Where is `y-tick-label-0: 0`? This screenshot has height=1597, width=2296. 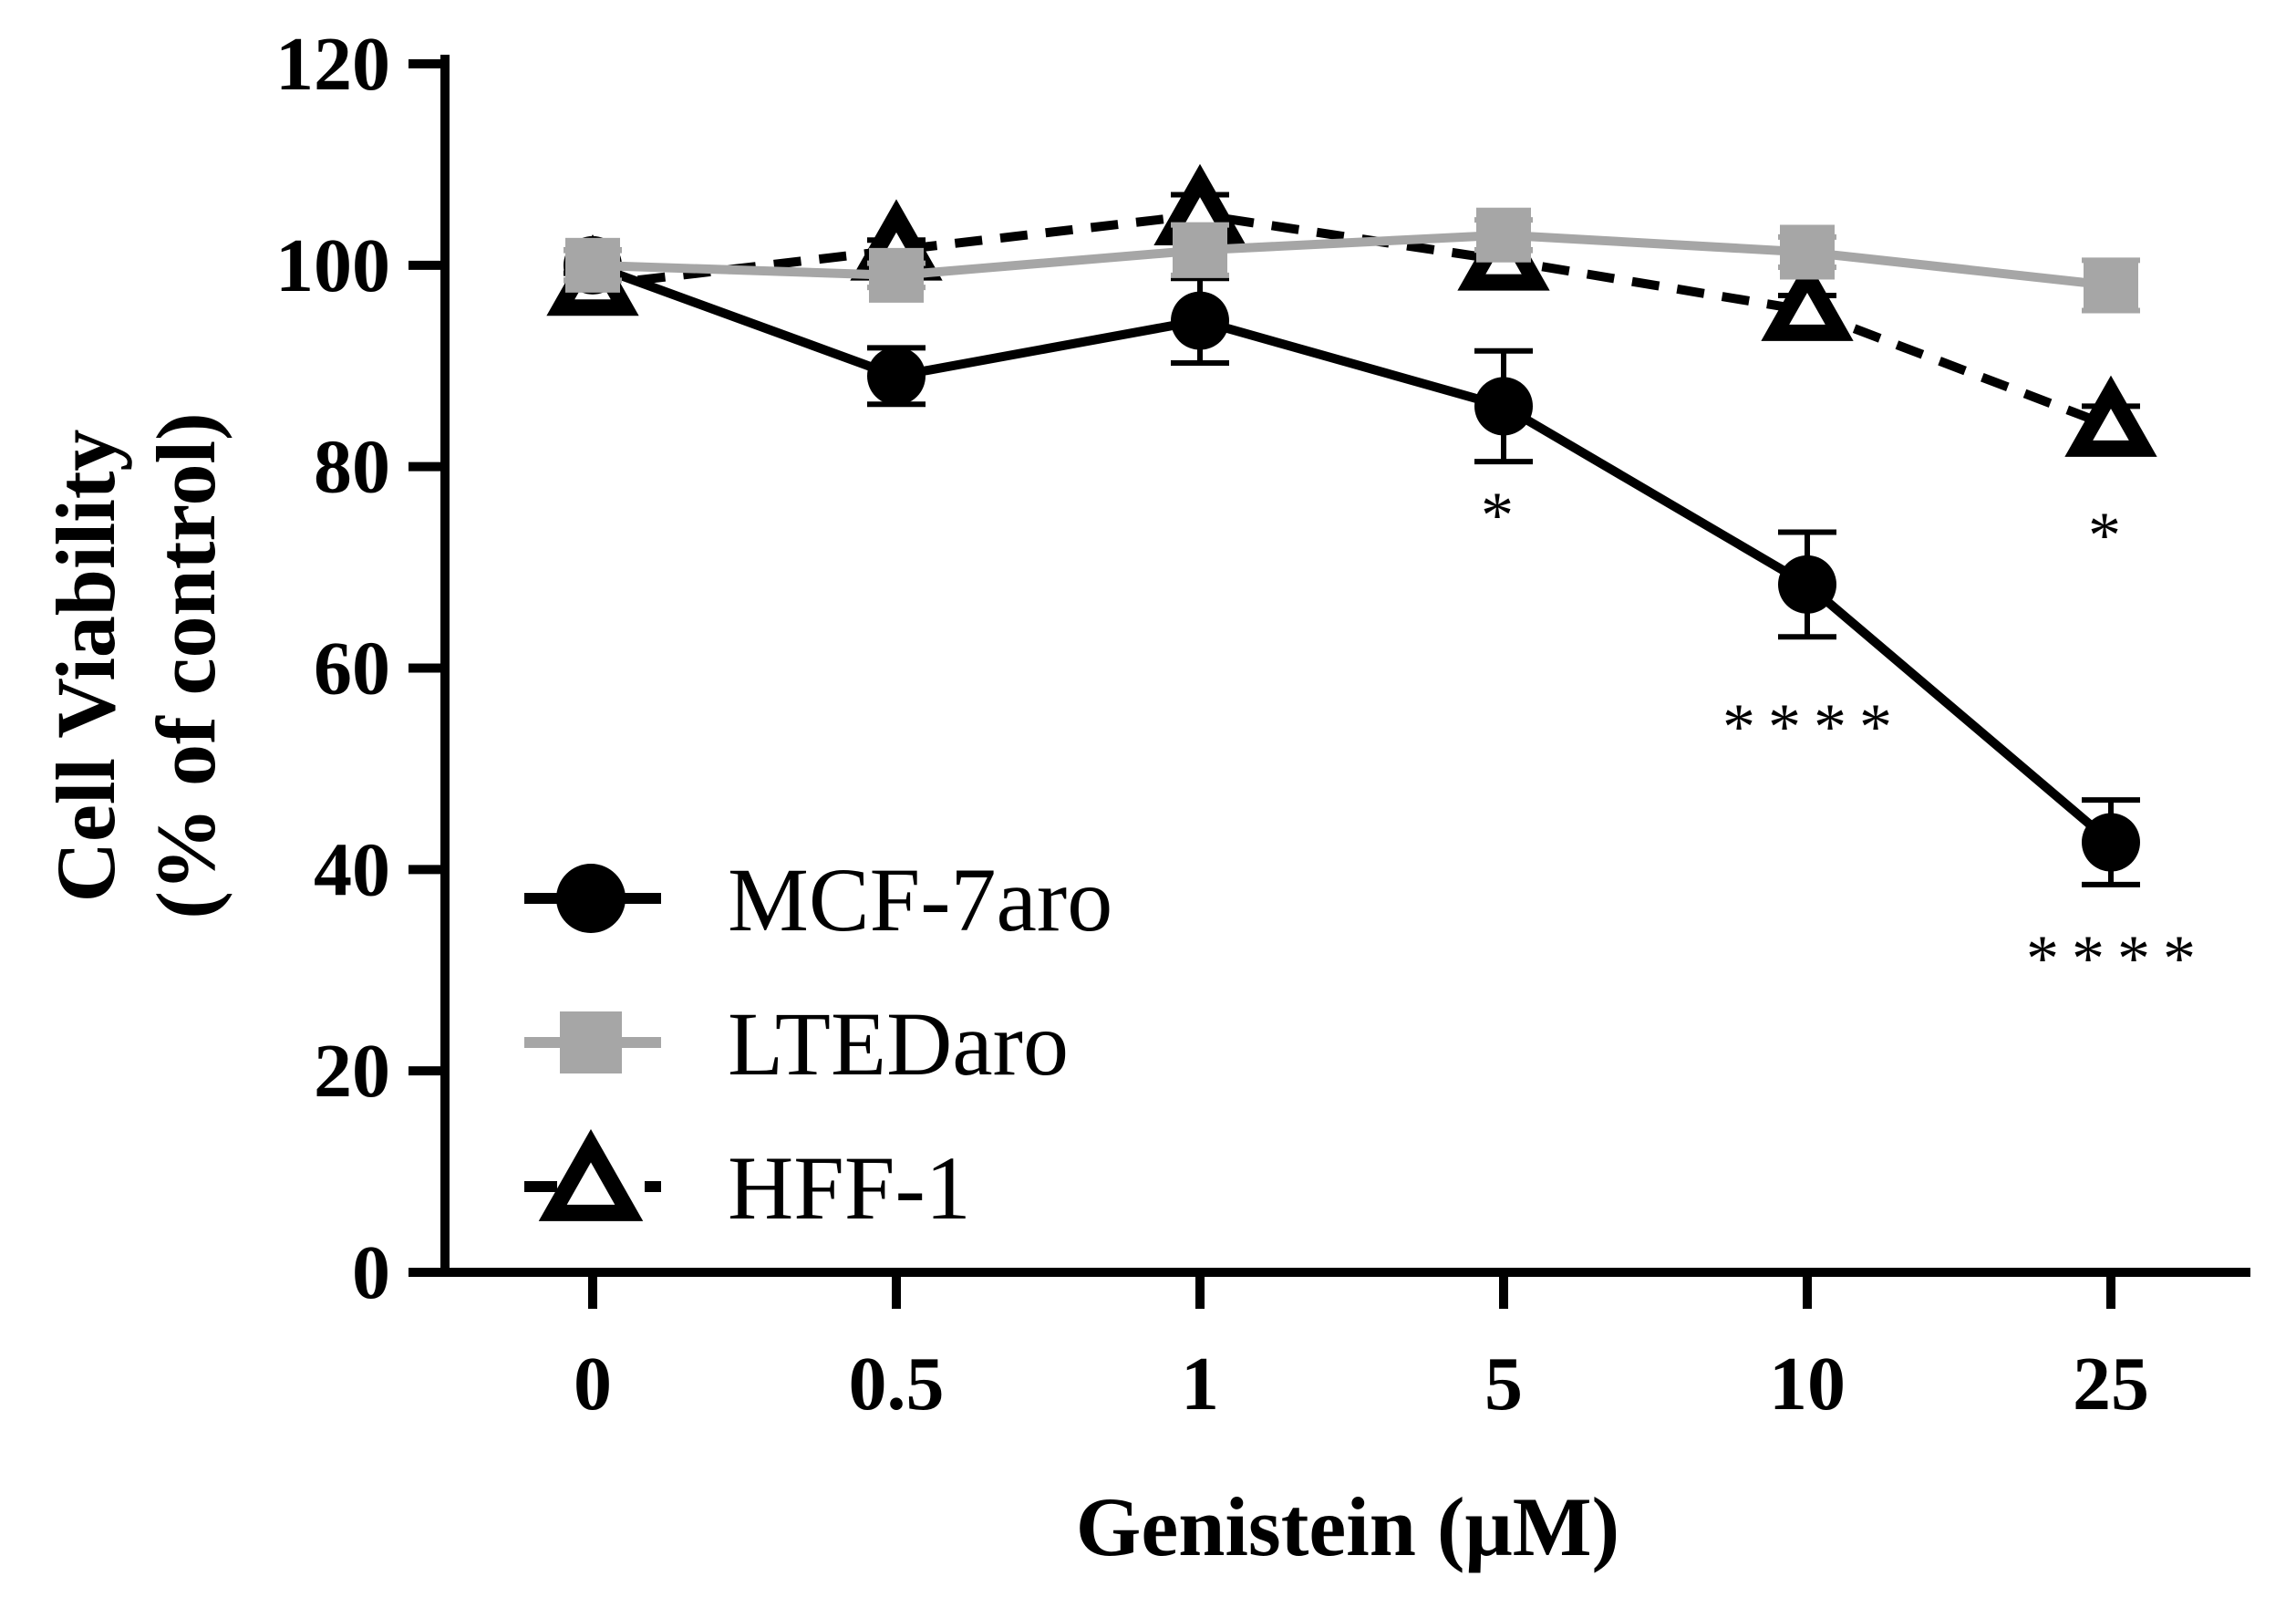
y-tick-label-0: 0 is located at coordinates (371, 1273).